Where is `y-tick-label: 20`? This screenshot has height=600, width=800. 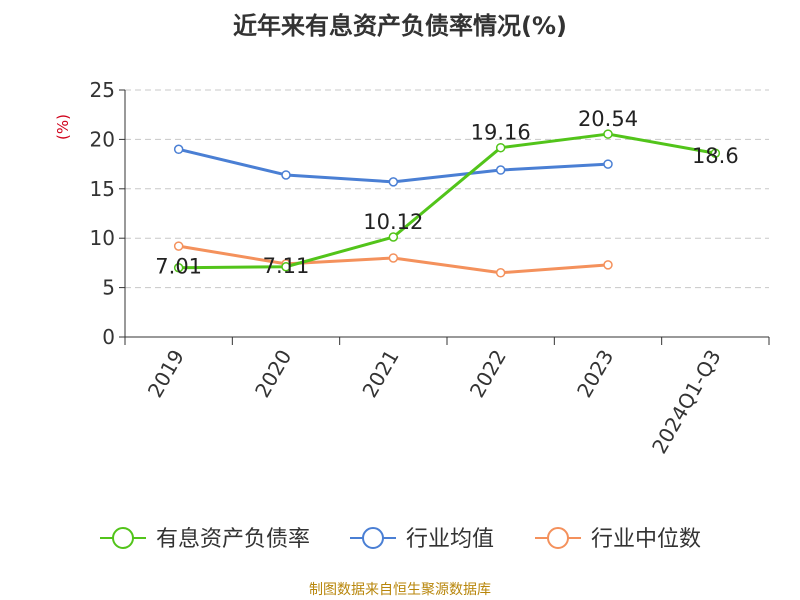 y-tick-label: 20 is located at coordinates (102, 139).